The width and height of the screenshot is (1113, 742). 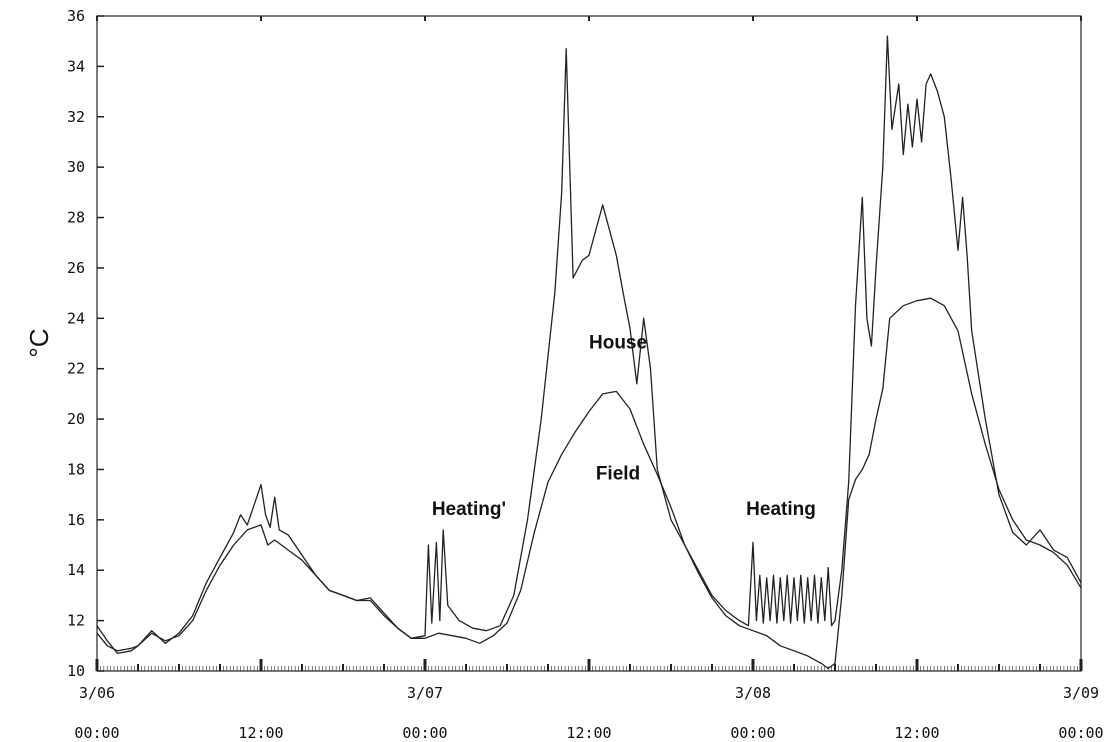 What do you see at coordinates (425, 693) in the screenshot?
I see `x-tick-date: 3/07` at bounding box center [425, 693].